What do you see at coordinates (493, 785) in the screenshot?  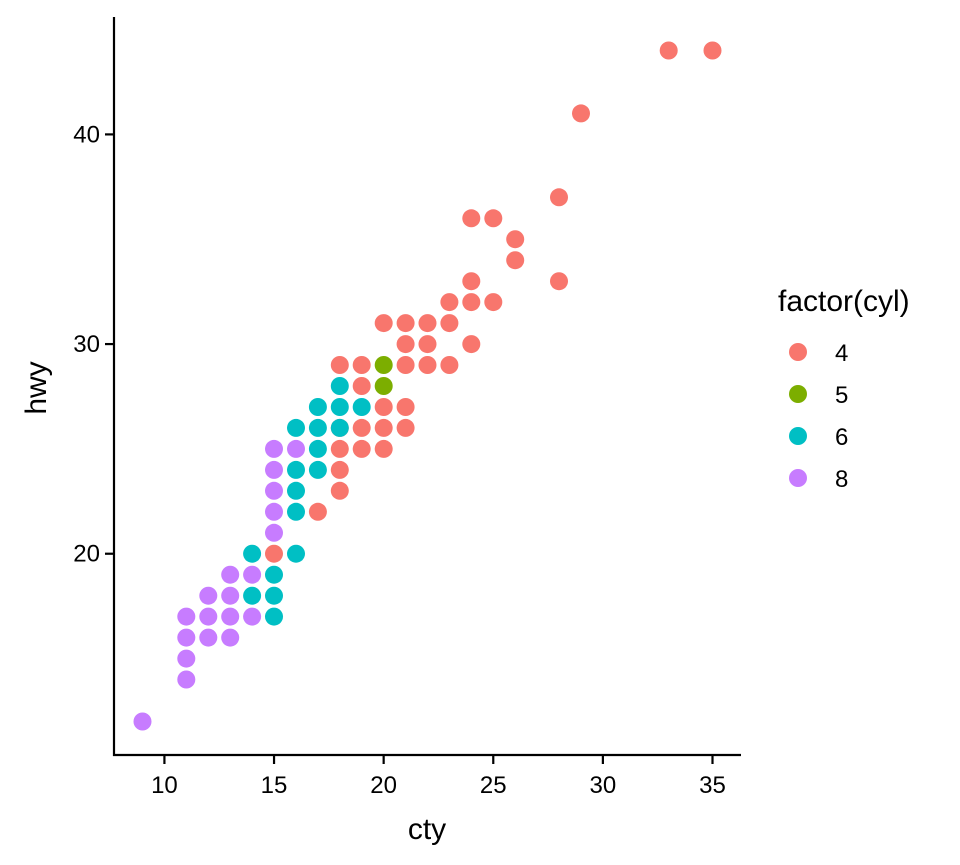 I see `x-tick-label-3: 25` at bounding box center [493, 785].